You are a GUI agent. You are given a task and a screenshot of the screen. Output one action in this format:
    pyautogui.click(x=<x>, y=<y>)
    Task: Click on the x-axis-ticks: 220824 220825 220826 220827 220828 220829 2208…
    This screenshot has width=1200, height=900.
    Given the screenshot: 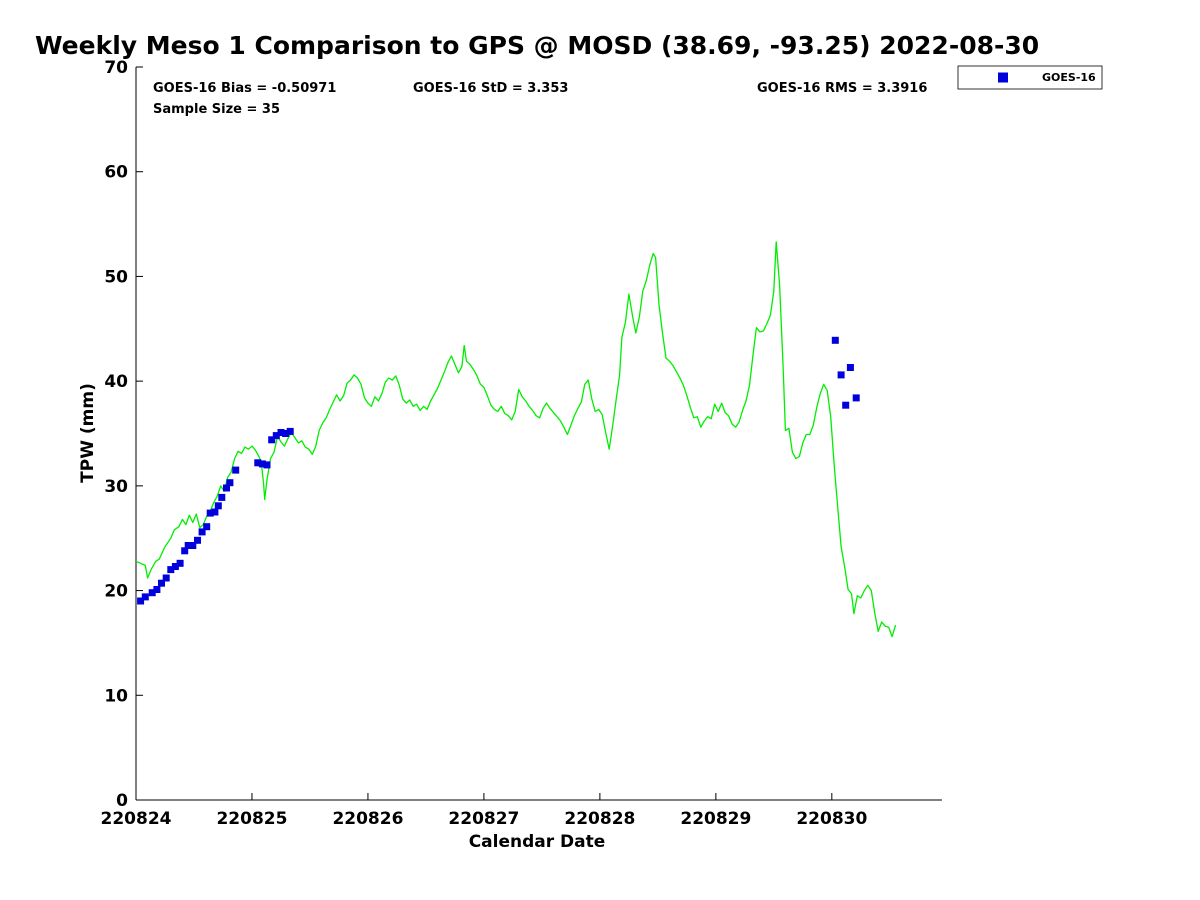 What is the action you would take?
    pyautogui.click(x=484, y=811)
    